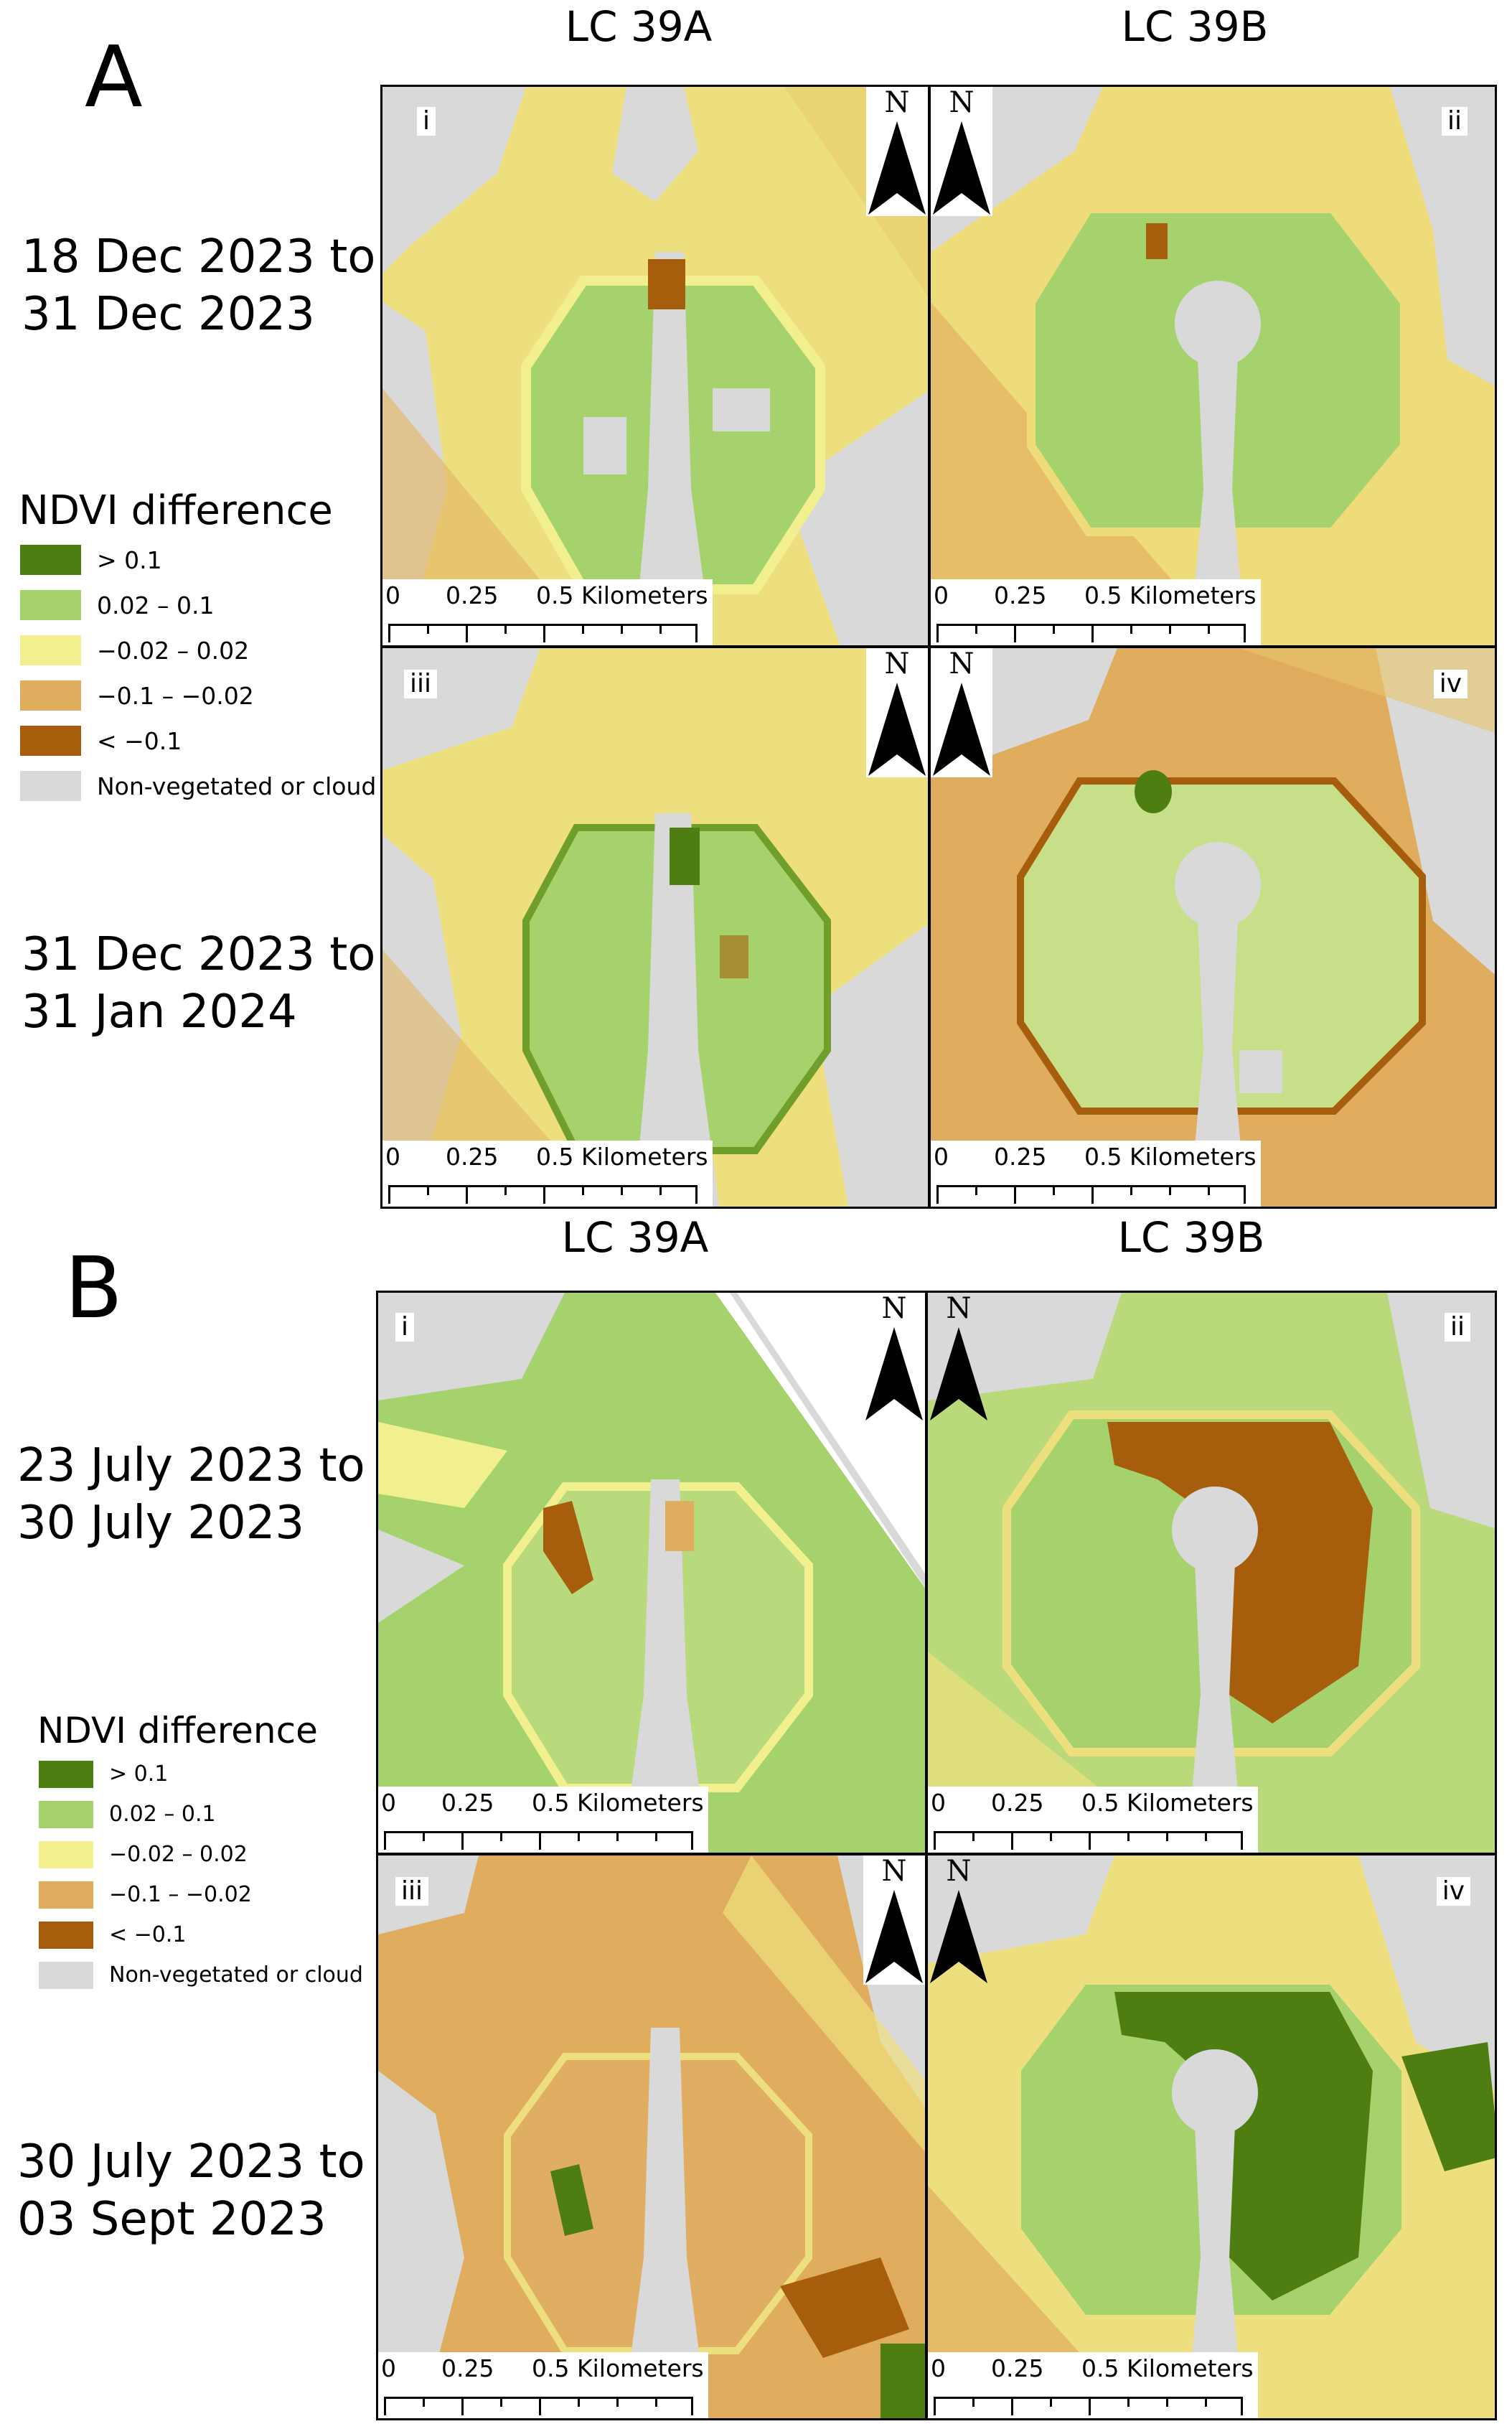  Describe the element at coordinates (655, 927) in the screenshot. I see `map-a-iii-lc39a: iii N 0 0.25 0.5 Kilometers` at that location.